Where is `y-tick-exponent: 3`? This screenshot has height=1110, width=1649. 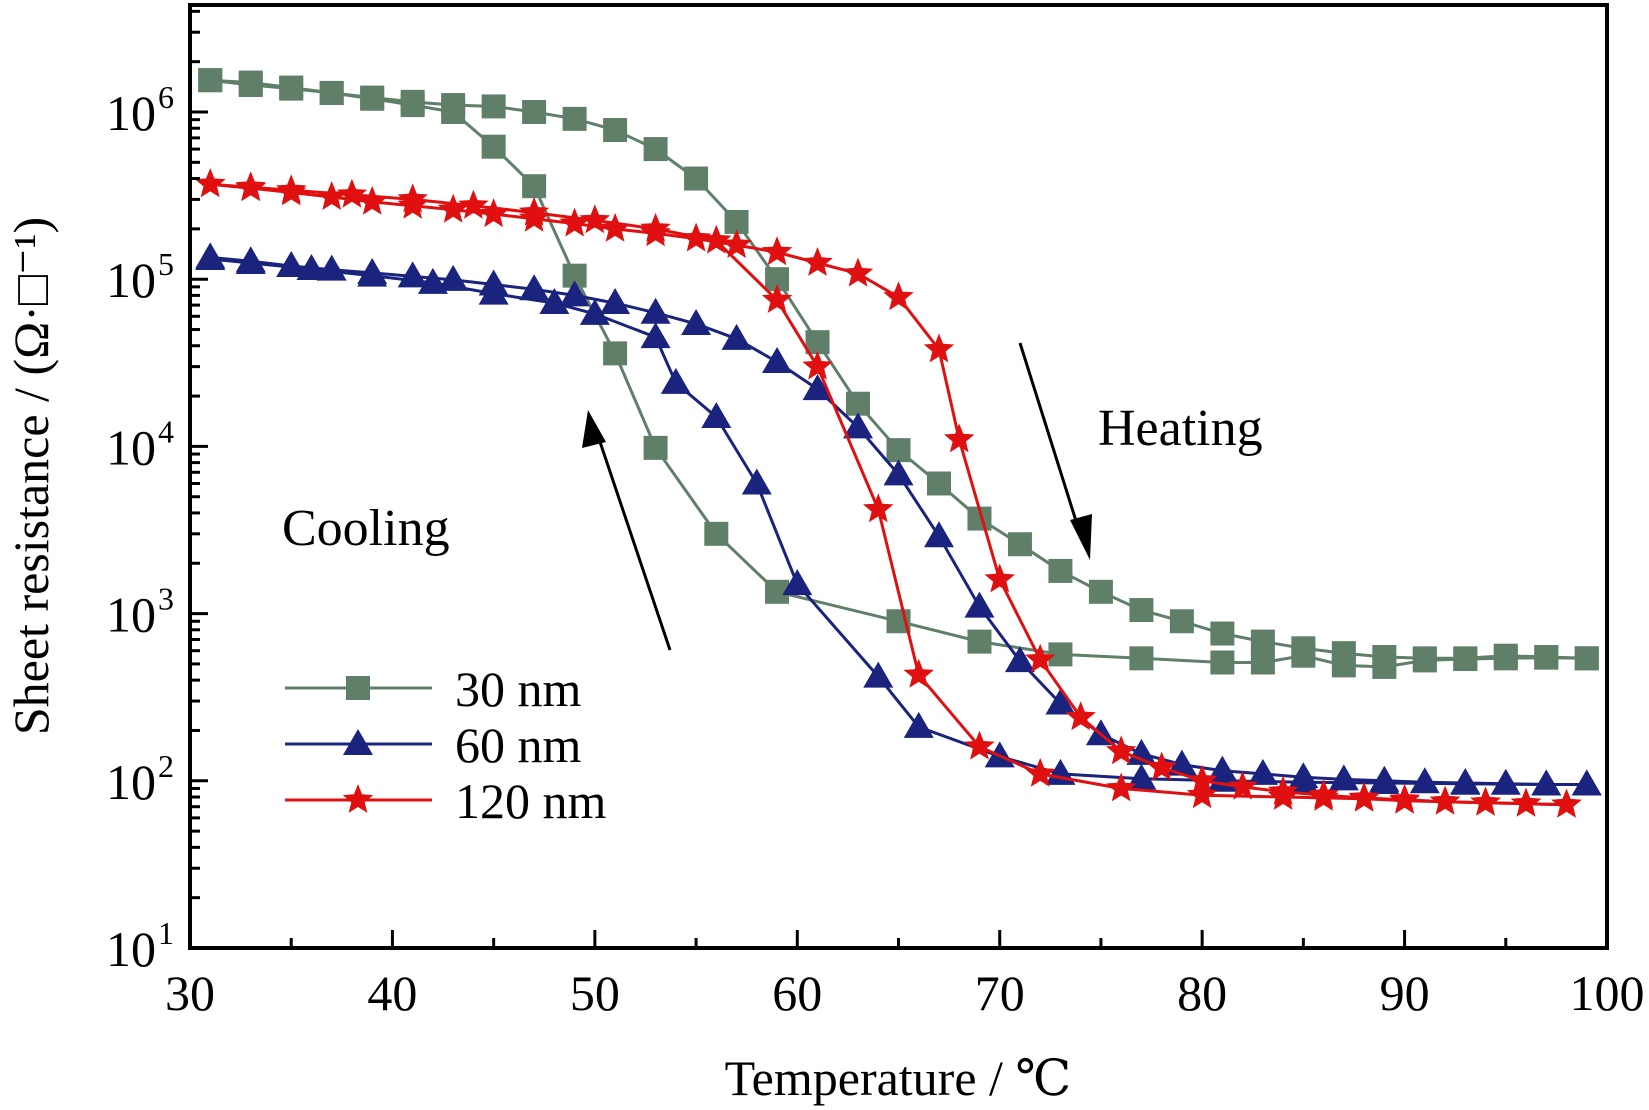 y-tick-exponent: 3 is located at coordinates (166, 599).